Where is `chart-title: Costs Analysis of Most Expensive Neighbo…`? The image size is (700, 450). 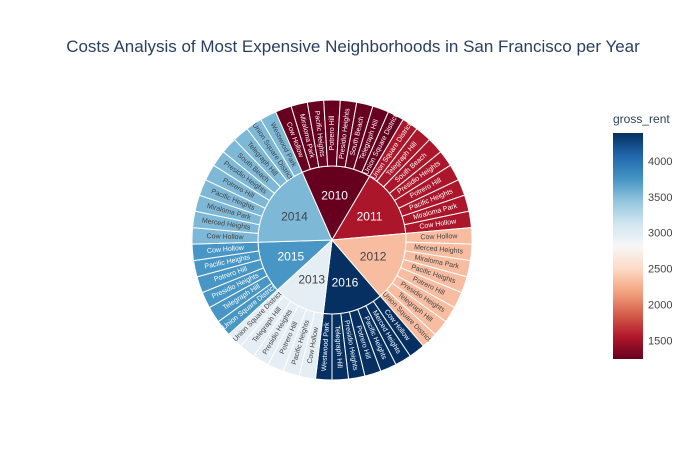
chart-title: Costs Analysis of Most Expensive Neighbo… is located at coordinates (353, 46).